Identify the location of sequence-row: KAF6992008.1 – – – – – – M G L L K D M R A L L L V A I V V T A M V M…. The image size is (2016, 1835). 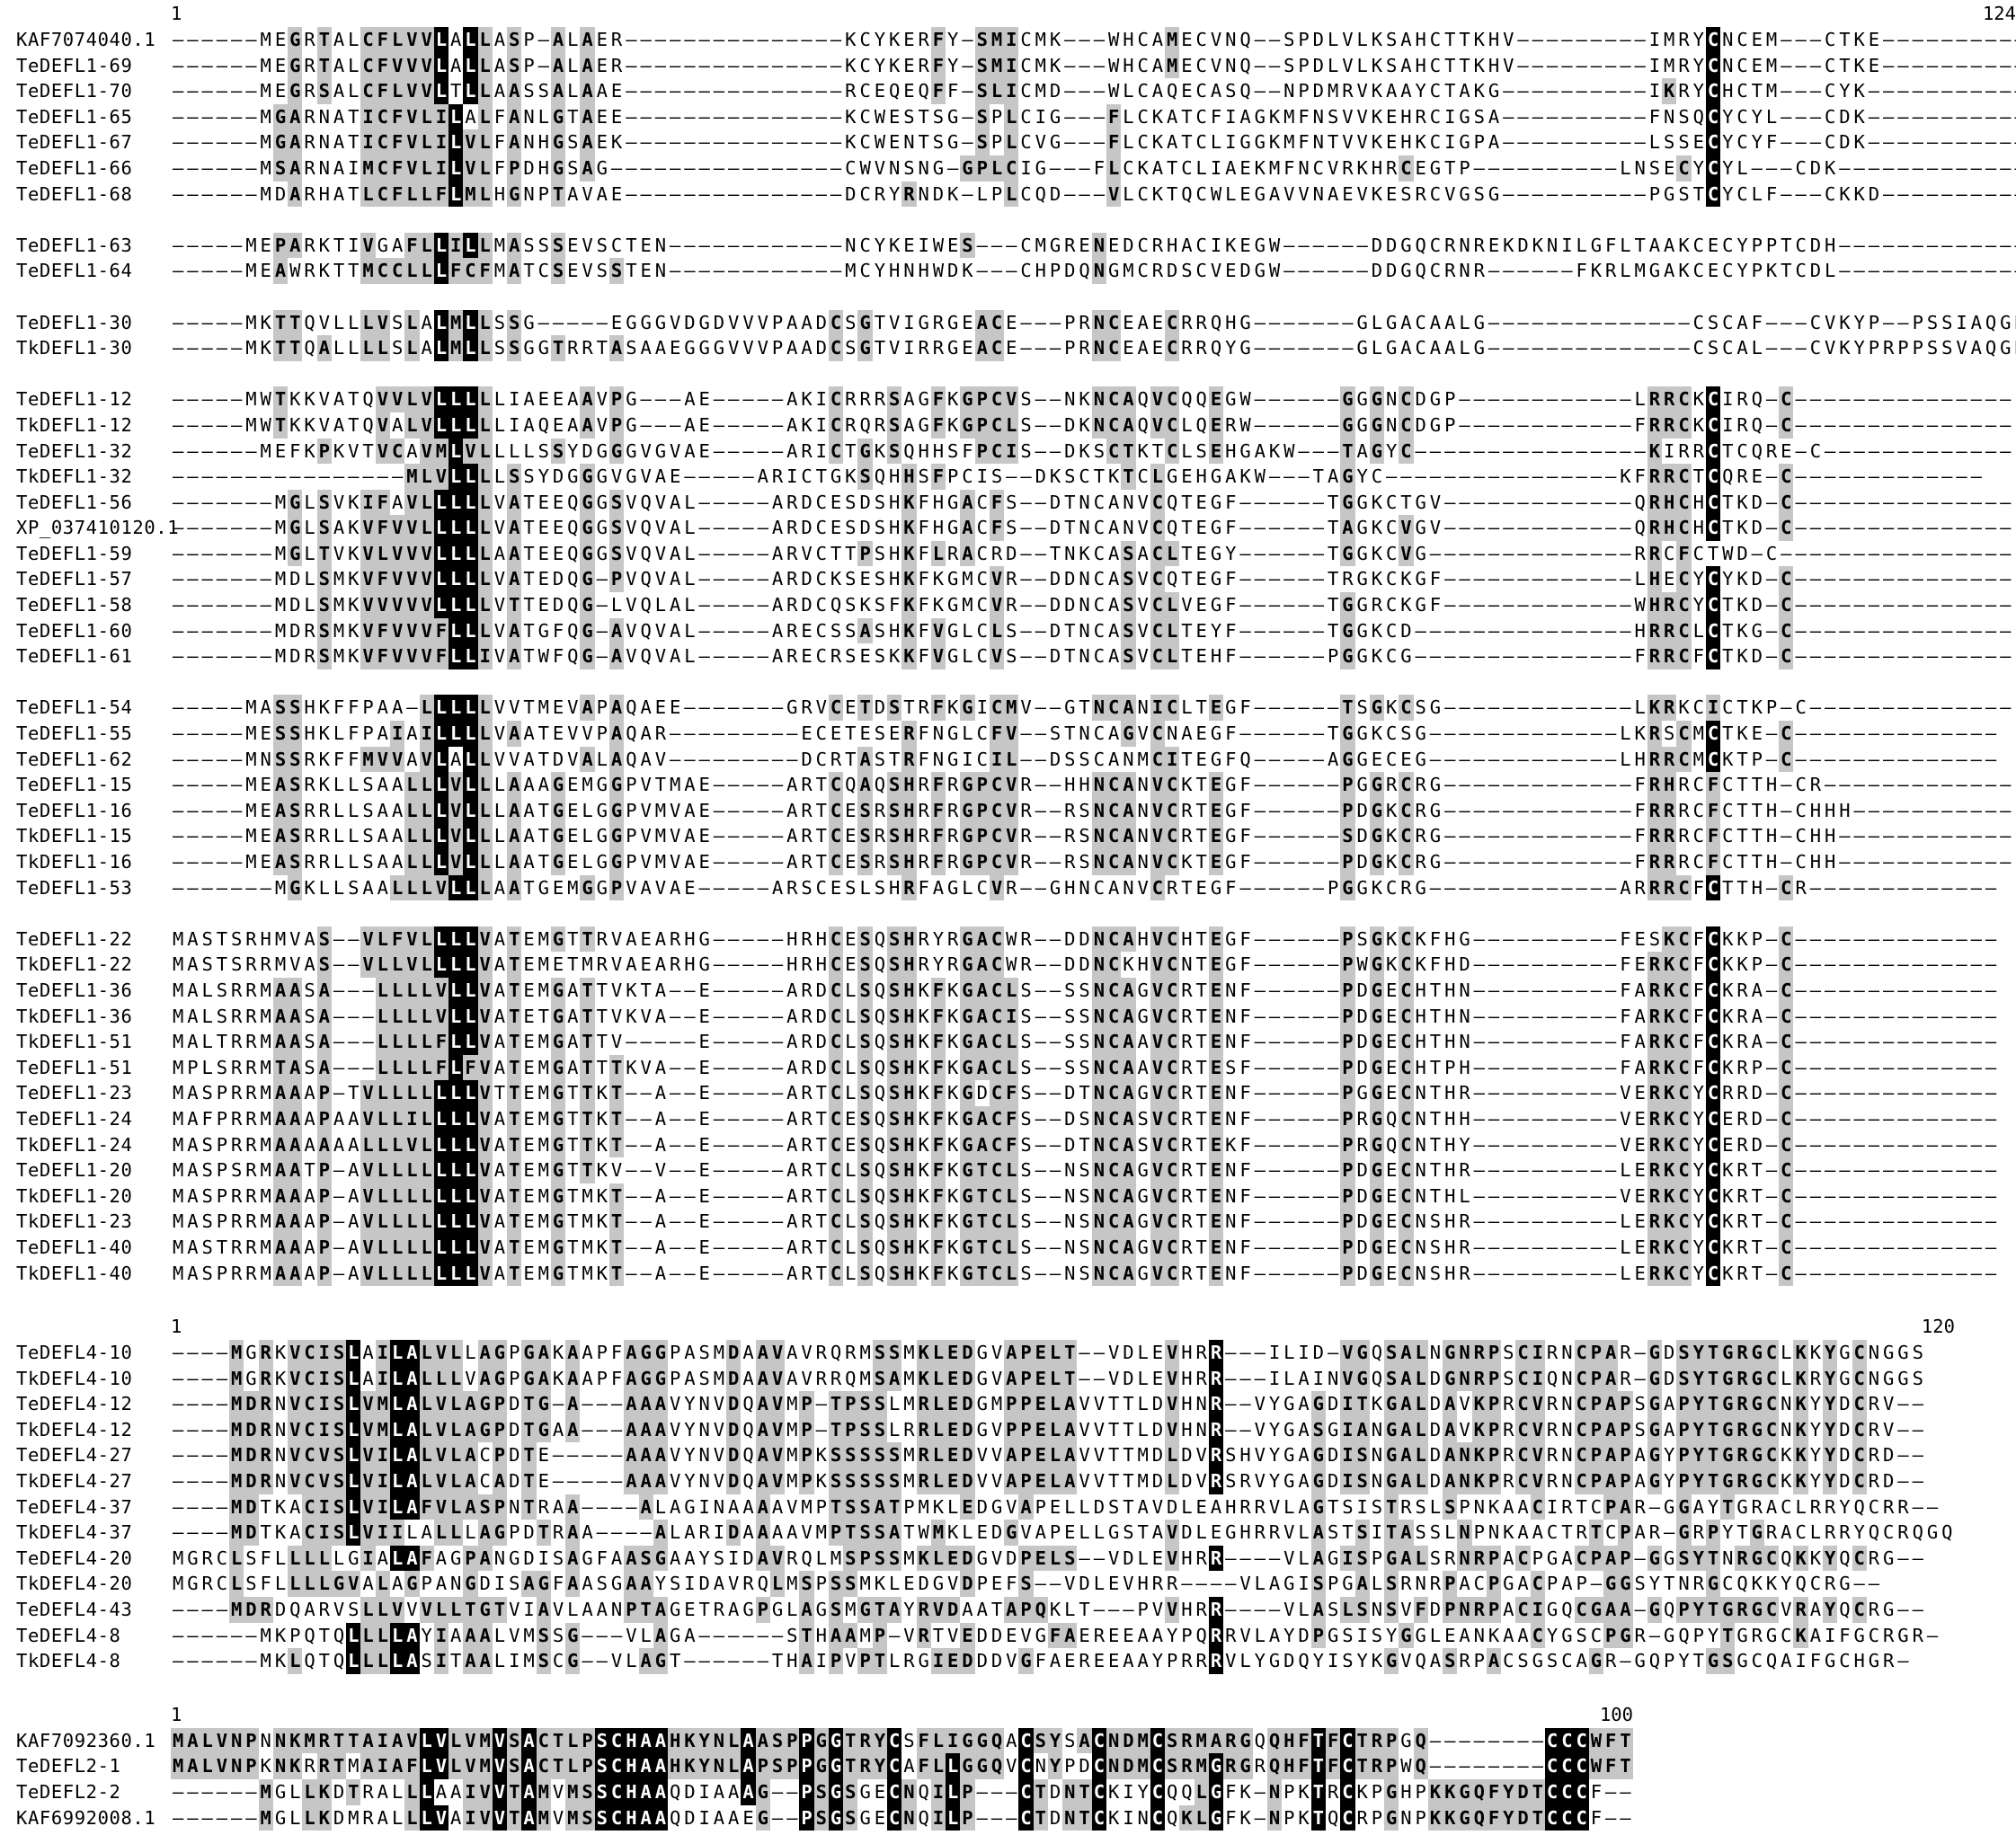
(1008, 1817).